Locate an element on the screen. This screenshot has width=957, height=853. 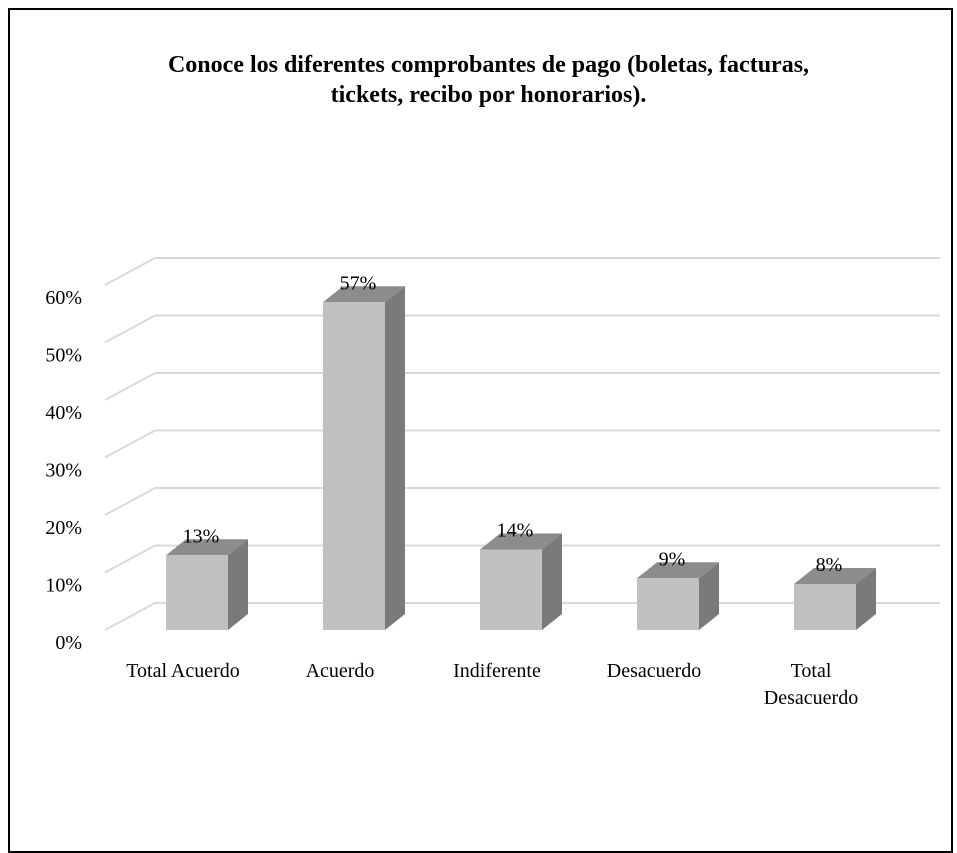
y-tick-label: 0% is located at coordinates (68, 643).